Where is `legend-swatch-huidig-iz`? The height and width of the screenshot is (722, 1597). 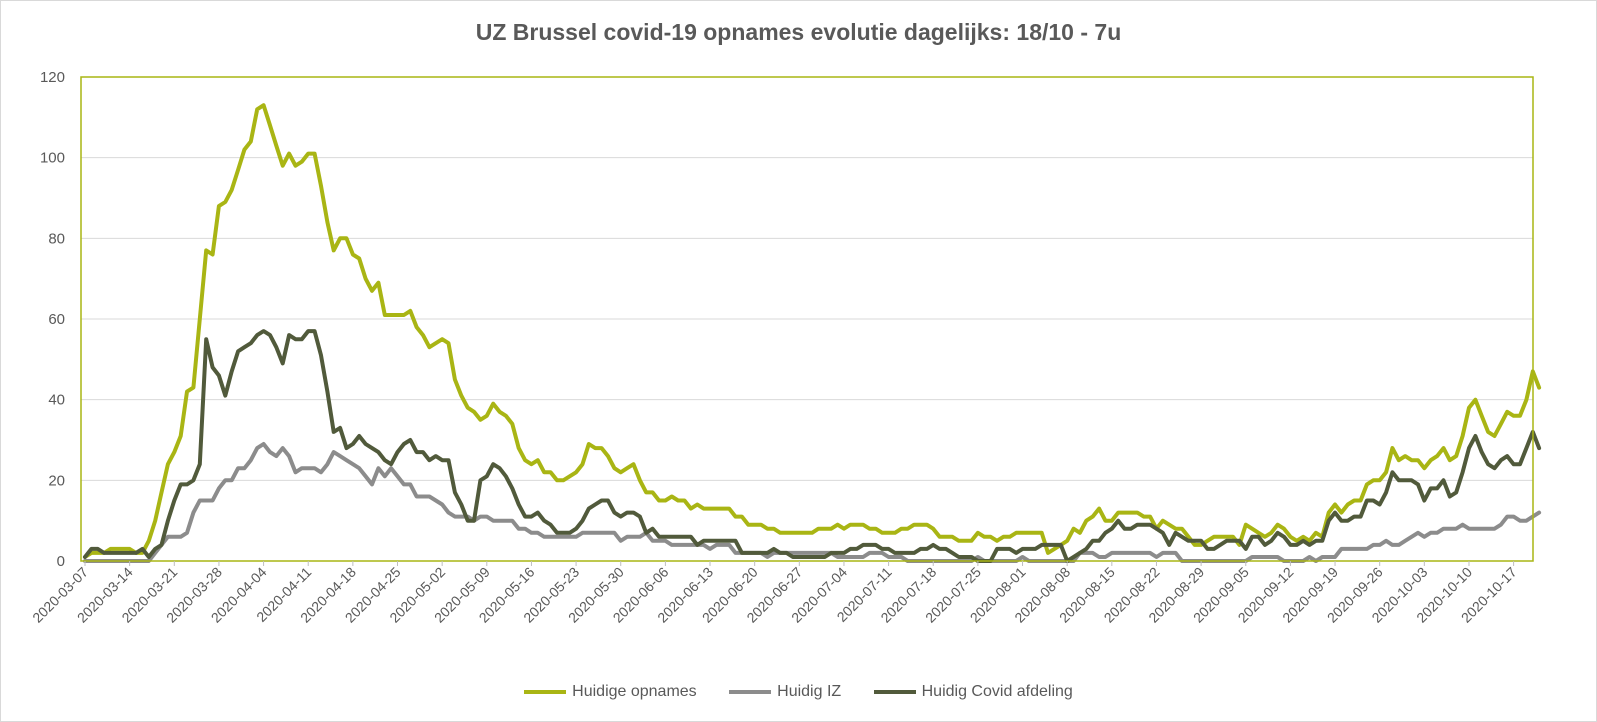 legend-swatch-huidig-iz is located at coordinates (750, 692).